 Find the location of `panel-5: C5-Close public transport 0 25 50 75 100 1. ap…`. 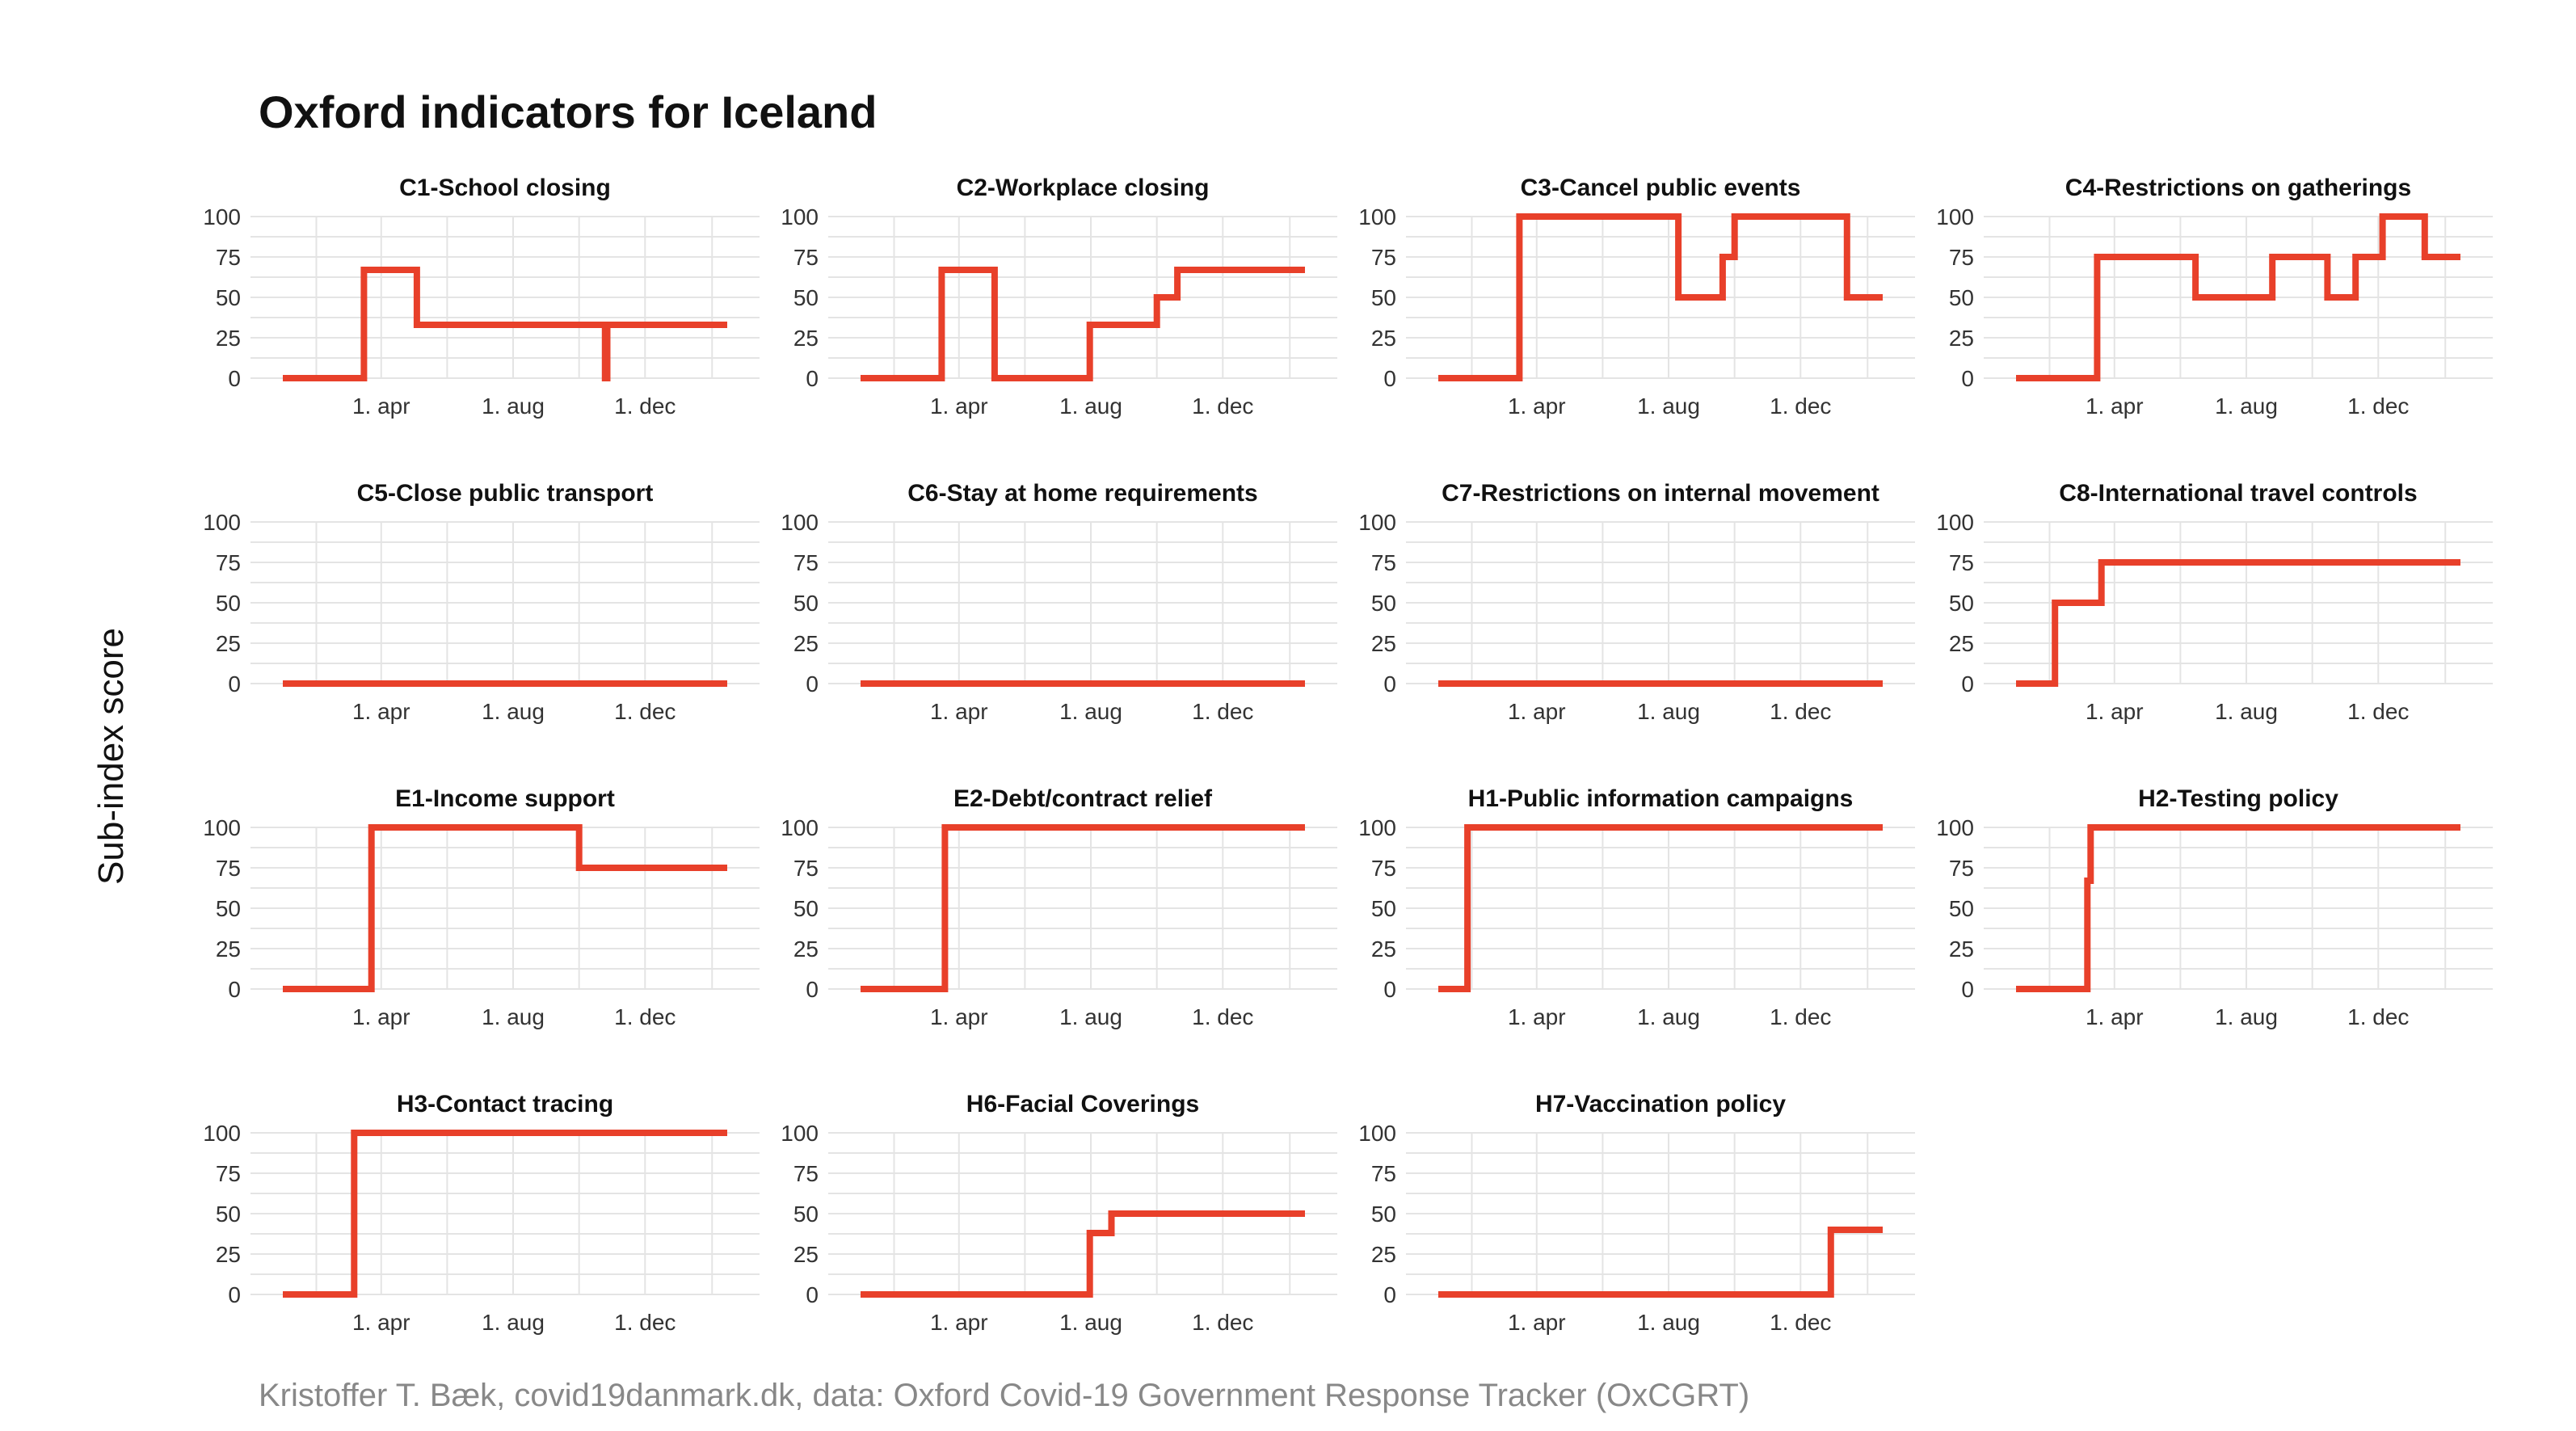

panel-5: C5-Close public transport 0 25 50 75 100 1. ap… is located at coordinates (481, 602).